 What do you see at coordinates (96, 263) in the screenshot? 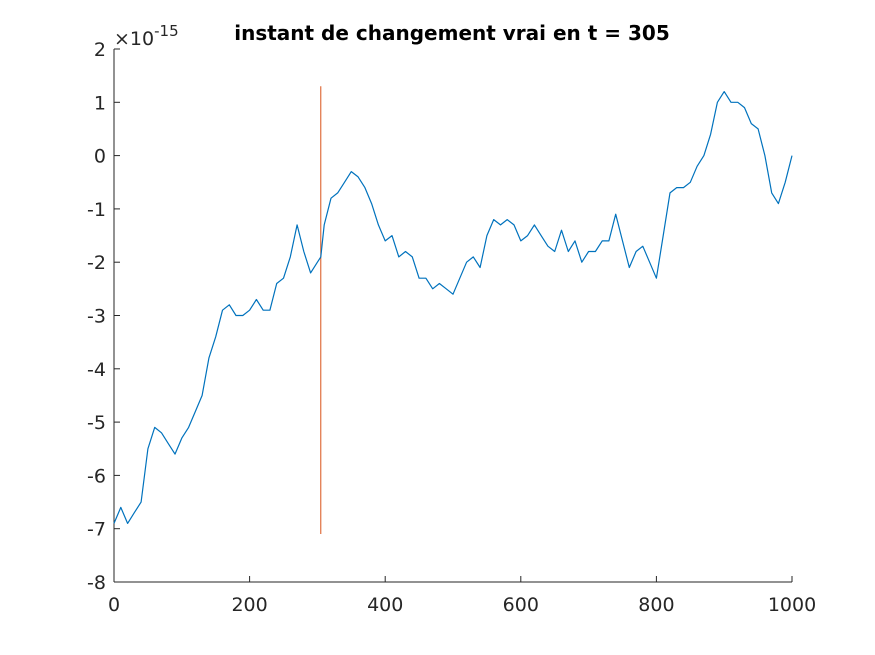
I see `y-tick-label: -2` at bounding box center [96, 263].